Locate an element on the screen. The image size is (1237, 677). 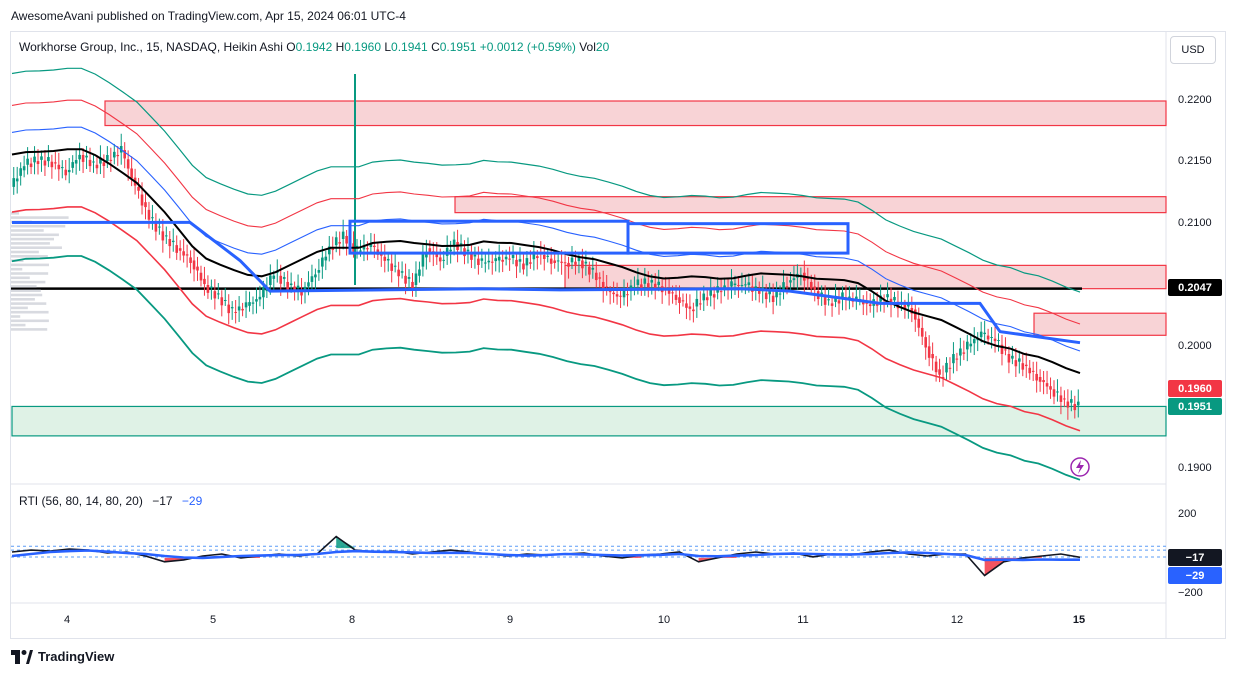
range-box is located at coordinates (738, 238).